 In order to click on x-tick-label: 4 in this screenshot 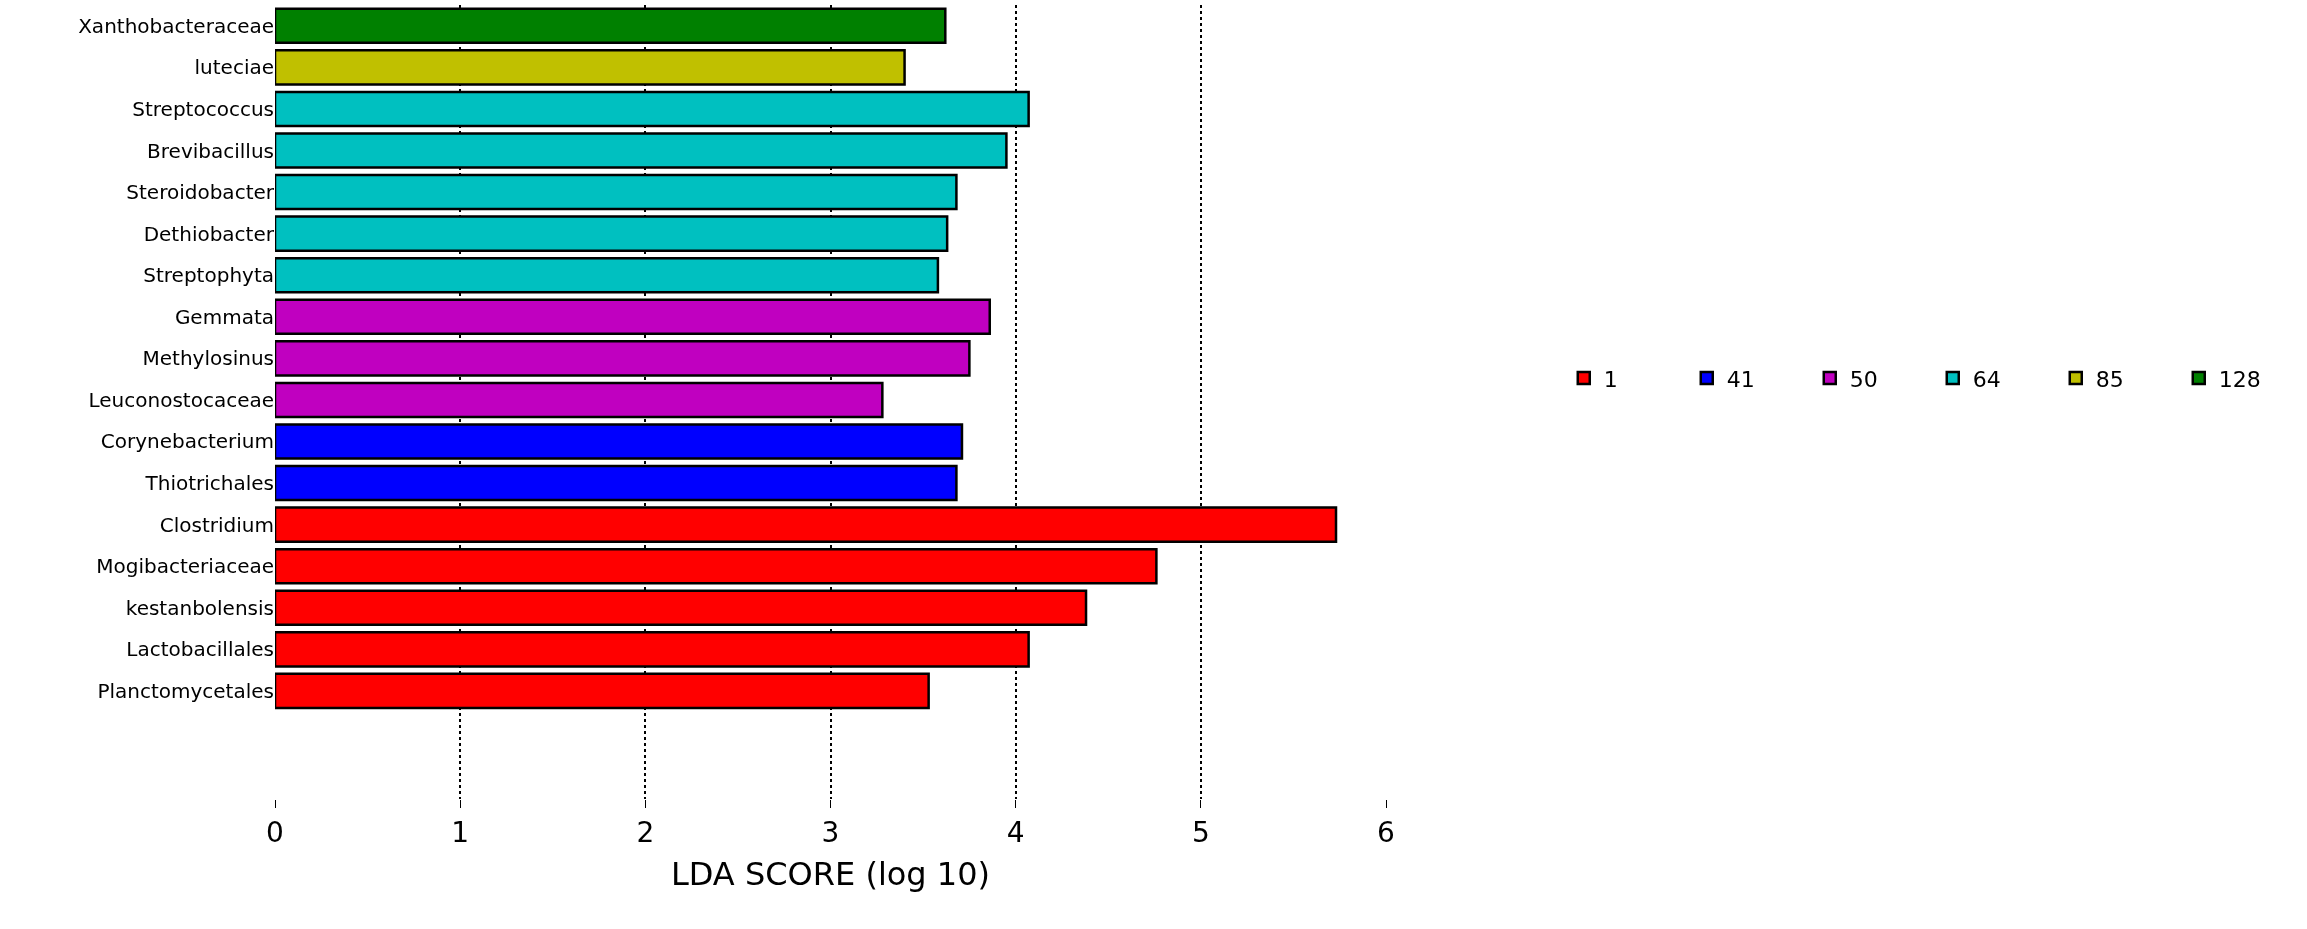, I will do `click(1015, 832)`.